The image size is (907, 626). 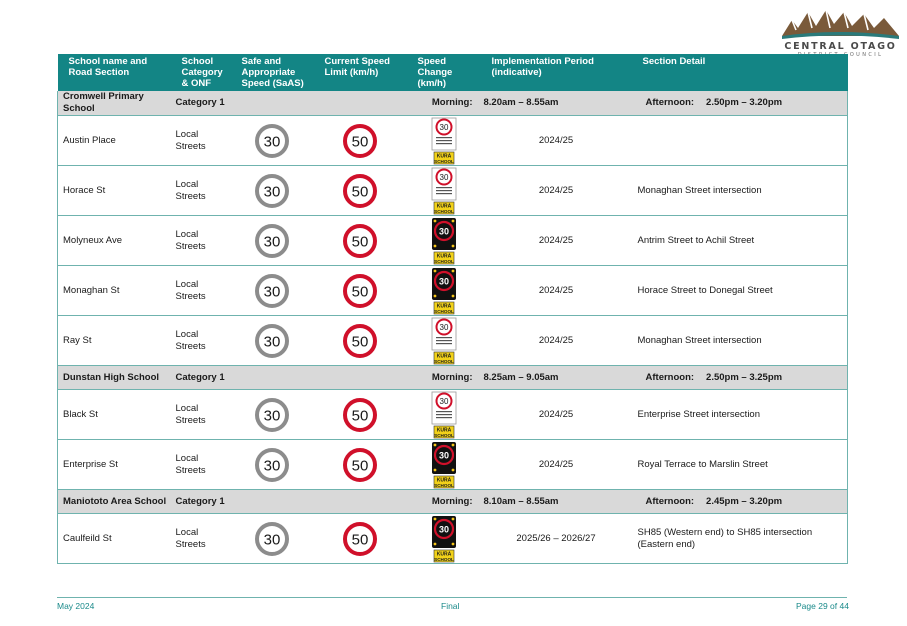 What do you see at coordinates (114, 103) in the screenshot?
I see `school-name: Cromwell Primary School` at bounding box center [114, 103].